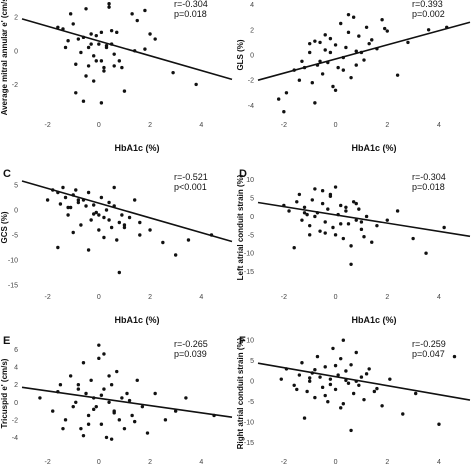 Image resolution: width=474 pixels, height=474 pixels. What do you see at coordinates (136, 148) in the screenshot?
I see `panel-1-x-axis-label: HbA1c (%)` at bounding box center [136, 148].